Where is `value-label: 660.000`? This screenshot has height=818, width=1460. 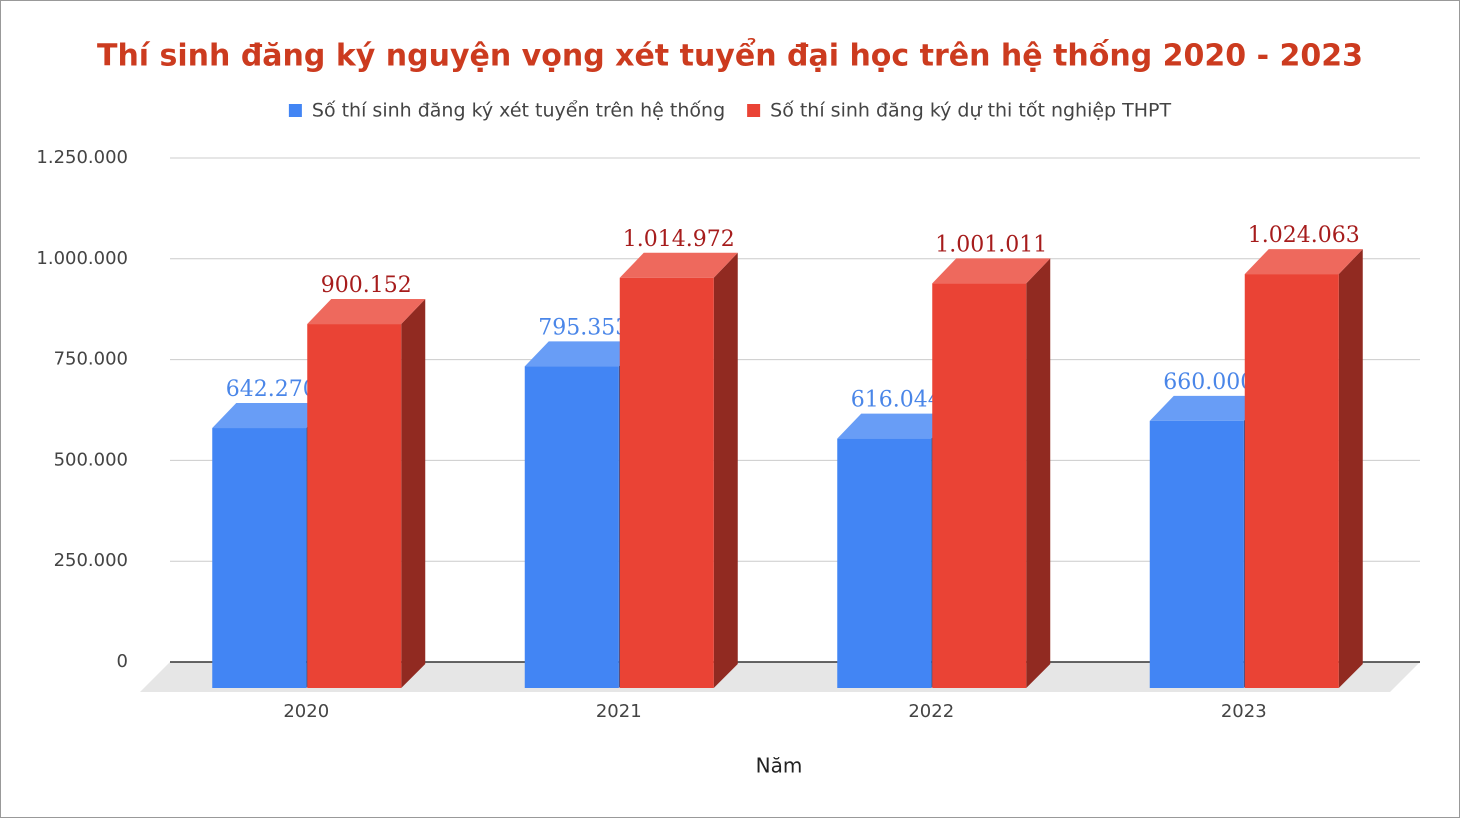 value-label: 660.000 is located at coordinates (1208, 382).